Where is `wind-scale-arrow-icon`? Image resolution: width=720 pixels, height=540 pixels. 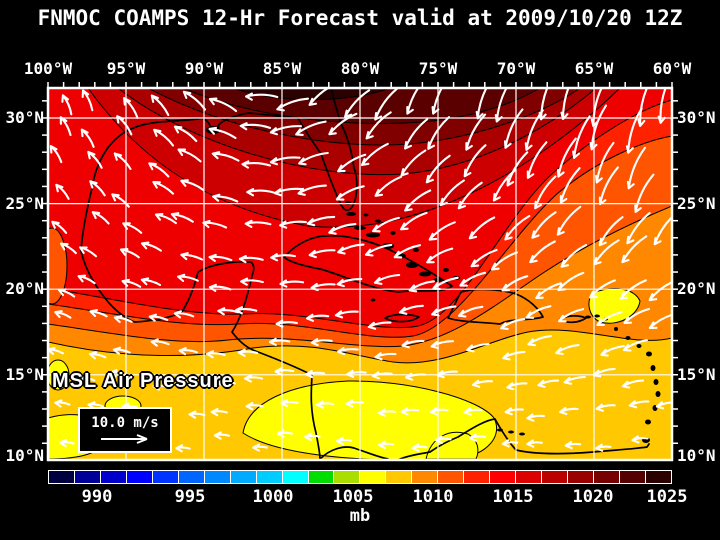 wind-scale-arrow-icon is located at coordinates (124, 439).